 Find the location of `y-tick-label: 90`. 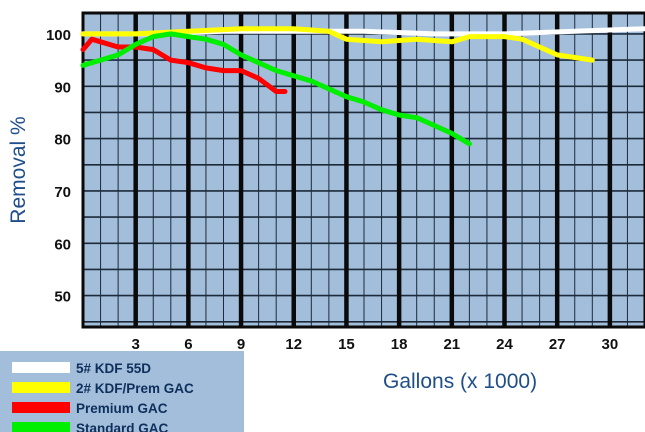

y-tick-label: 90 is located at coordinates (62, 87).